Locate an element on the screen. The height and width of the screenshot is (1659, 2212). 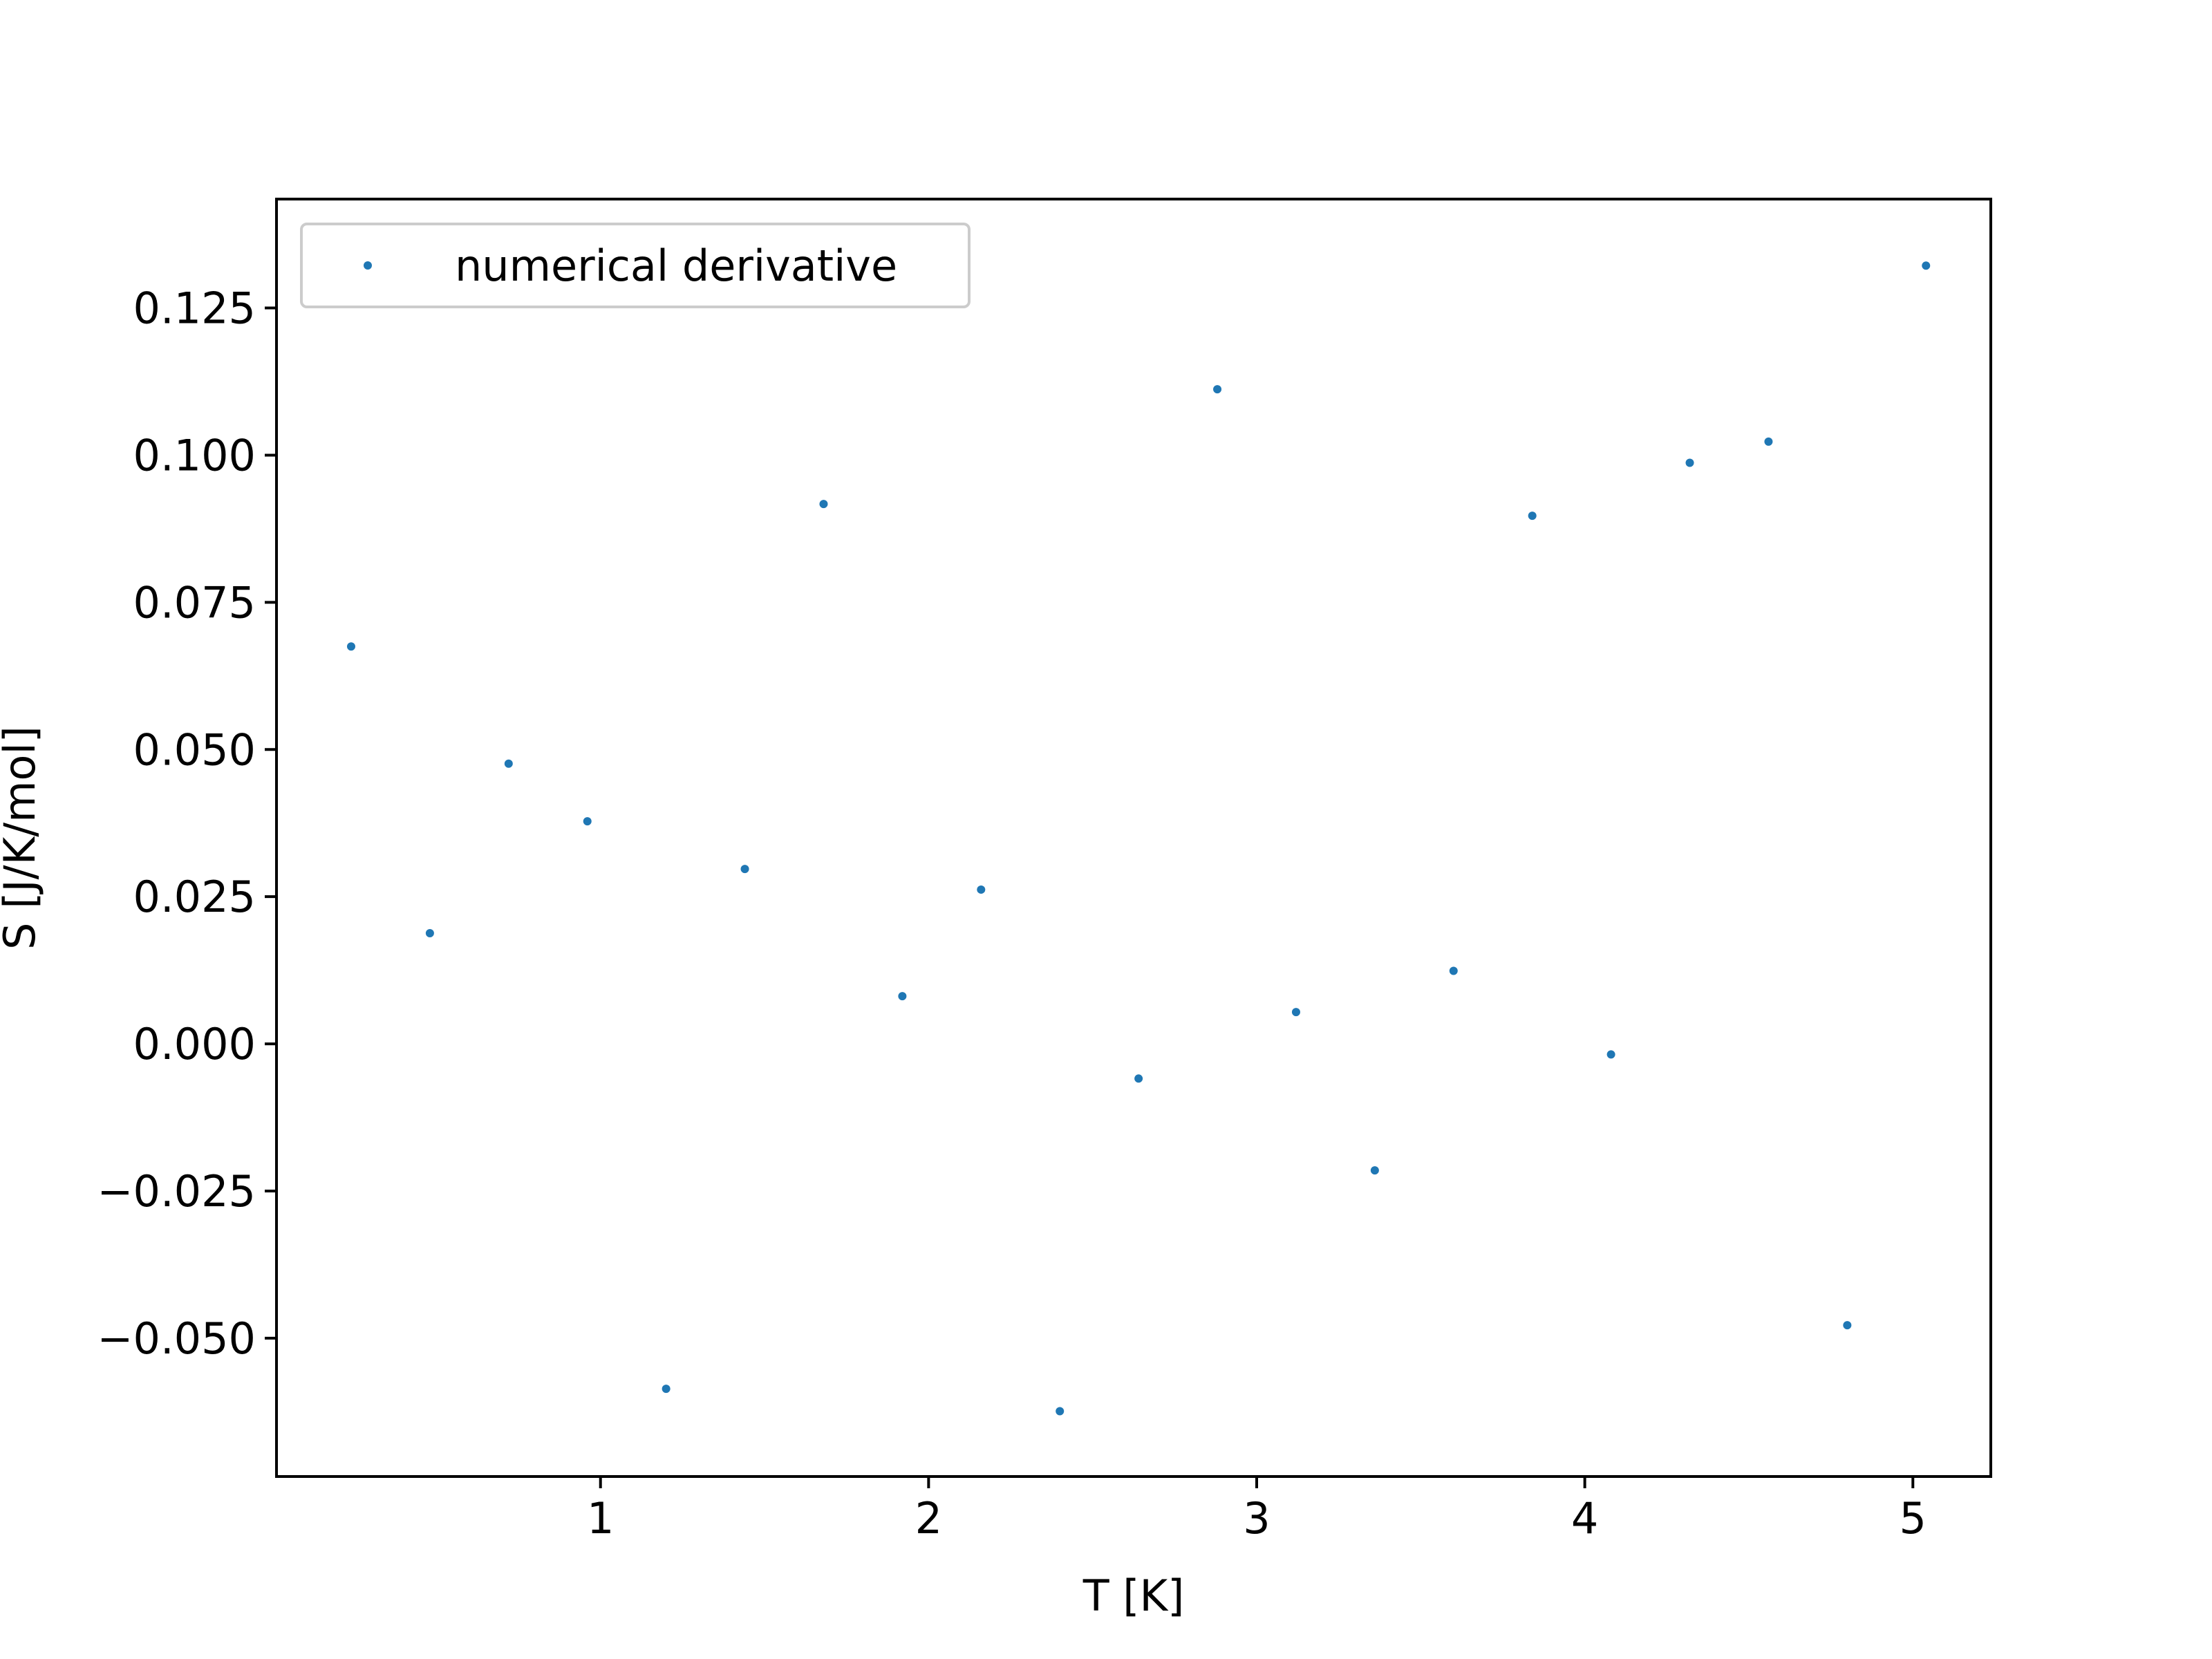
x-tick-label: 2 is located at coordinates (929, 1518).